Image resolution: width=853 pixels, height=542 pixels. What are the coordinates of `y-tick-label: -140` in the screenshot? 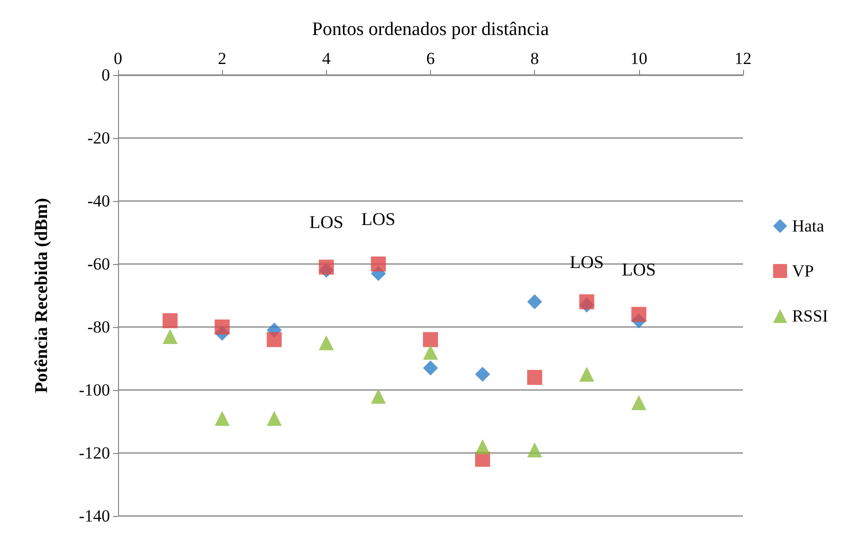 It's located at (94, 516).